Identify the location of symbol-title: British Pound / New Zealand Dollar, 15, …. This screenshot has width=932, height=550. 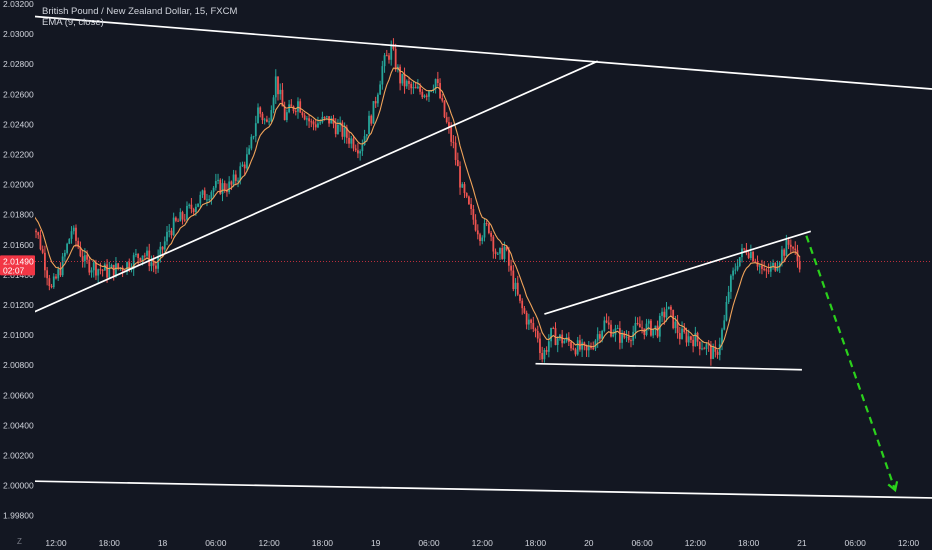
(140, 11).